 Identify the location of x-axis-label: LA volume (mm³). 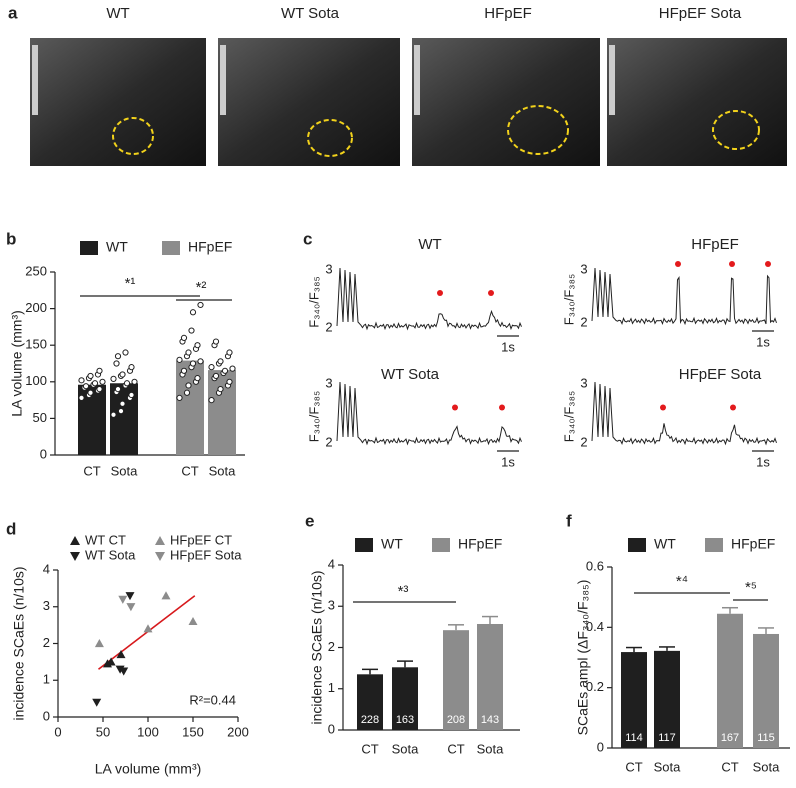
(148, 769).